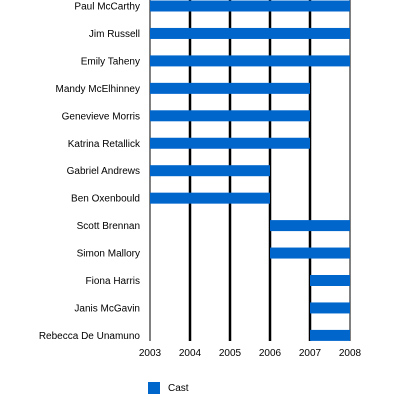 This screenshot has width=400, height=400. I want to click on row-label: Janis McGavin, so click(107, 308).